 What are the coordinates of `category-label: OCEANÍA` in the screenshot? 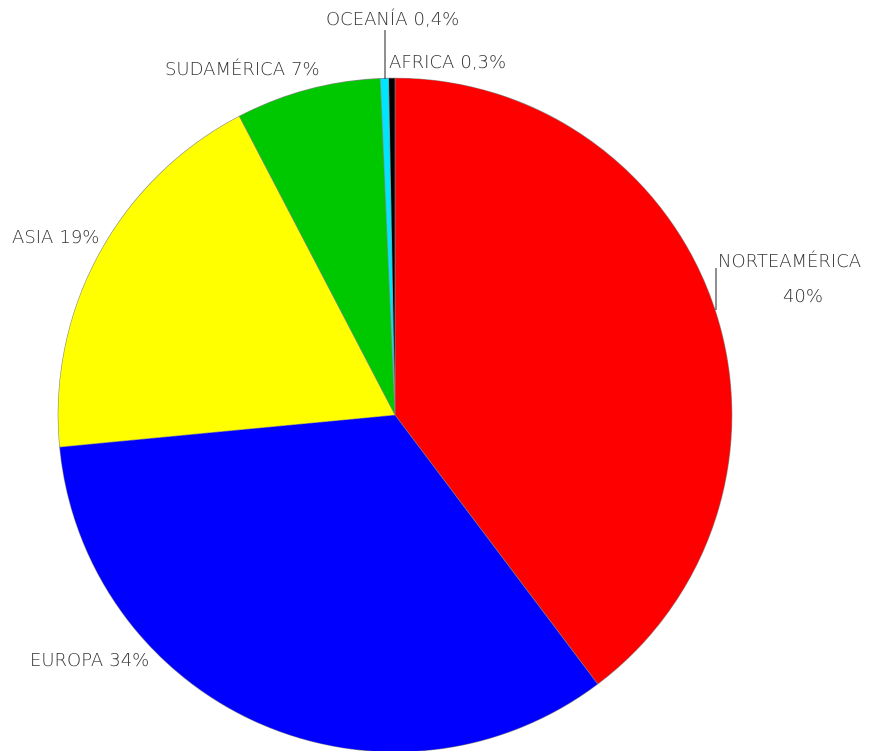 It's located at (367, 19).